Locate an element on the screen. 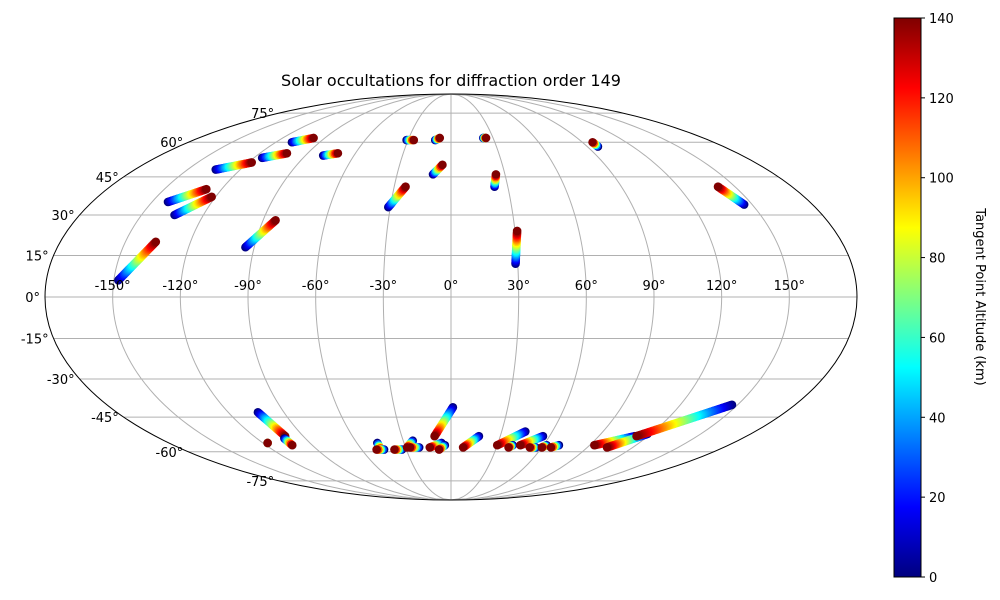 Image resolution: width=1000 pixels, height=600 pixels. colorbar-label: Tangent Point Altitude (km) is located at coordinates (979, 296).